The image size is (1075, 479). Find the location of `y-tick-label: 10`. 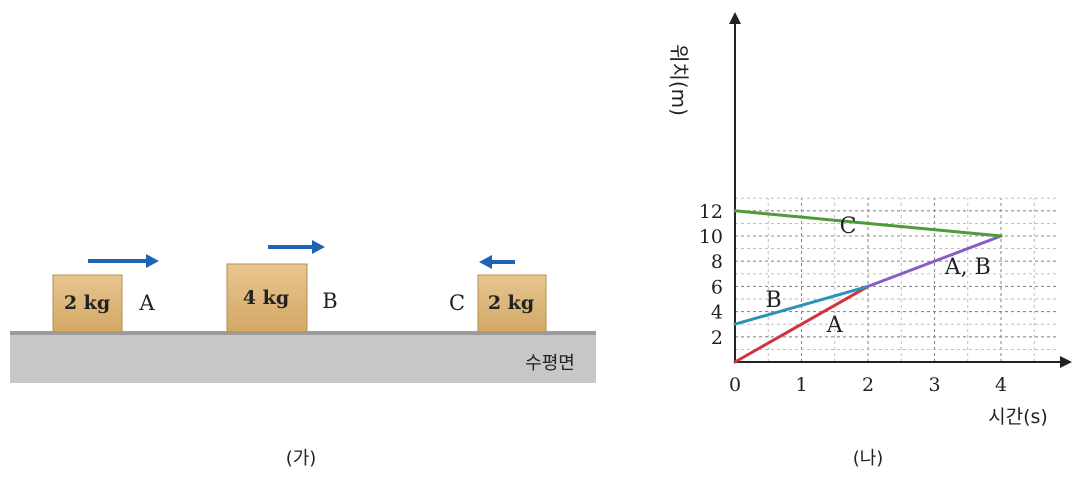

y-tick-label: 10 is located at coordinates (711, 237).